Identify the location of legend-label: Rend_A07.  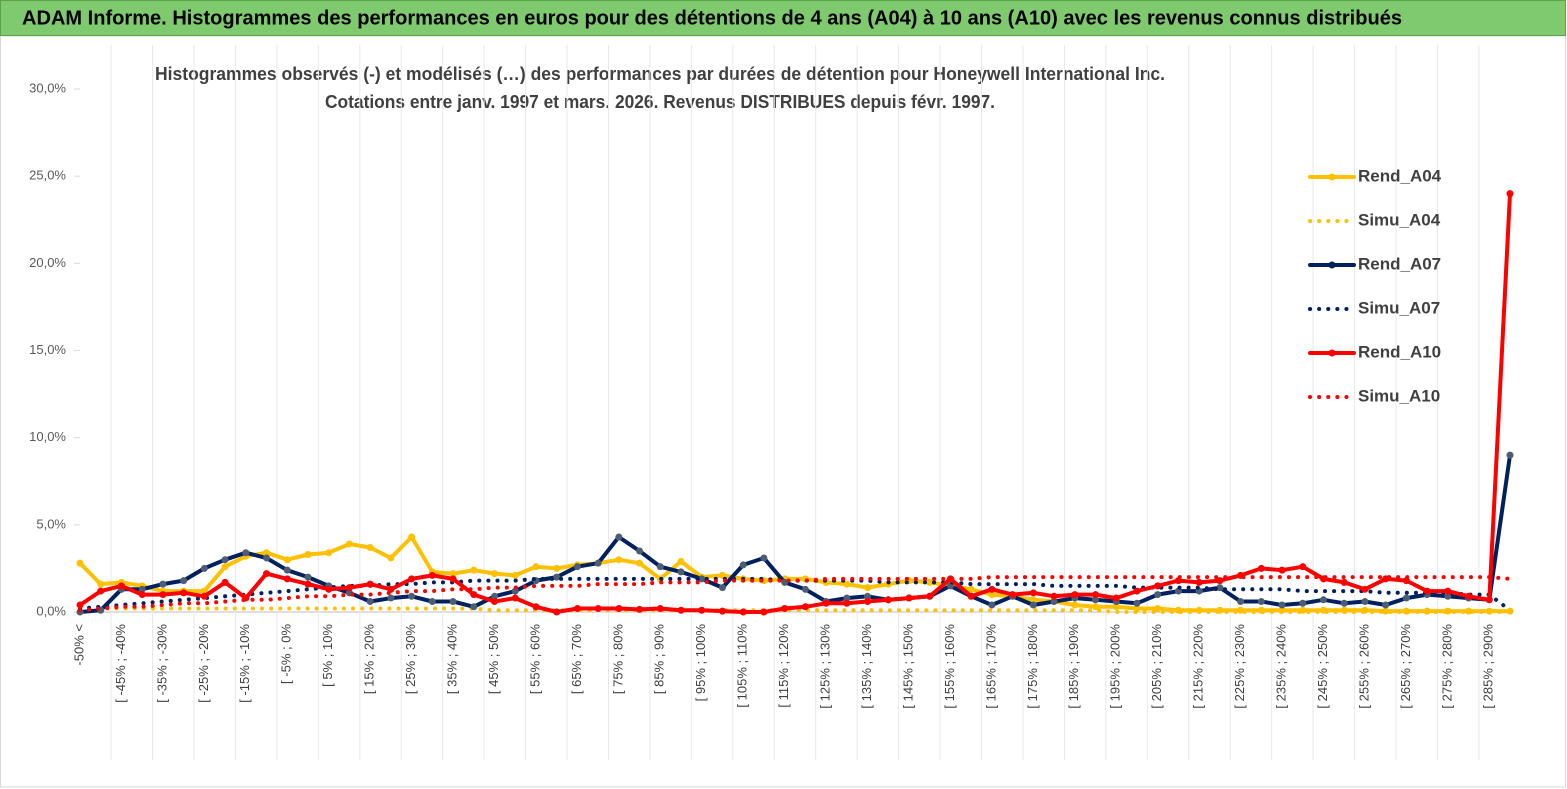
(1399, 263).